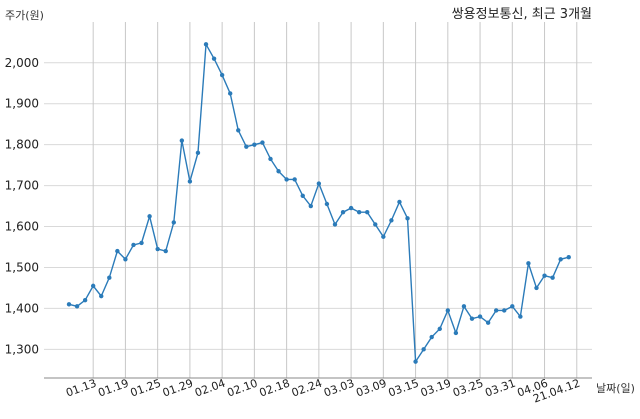  What do you see at coordinates (615, 388) in the screenshot?
I see `x-axis-label: 날짜(일)` at bounding box center [615, 388].